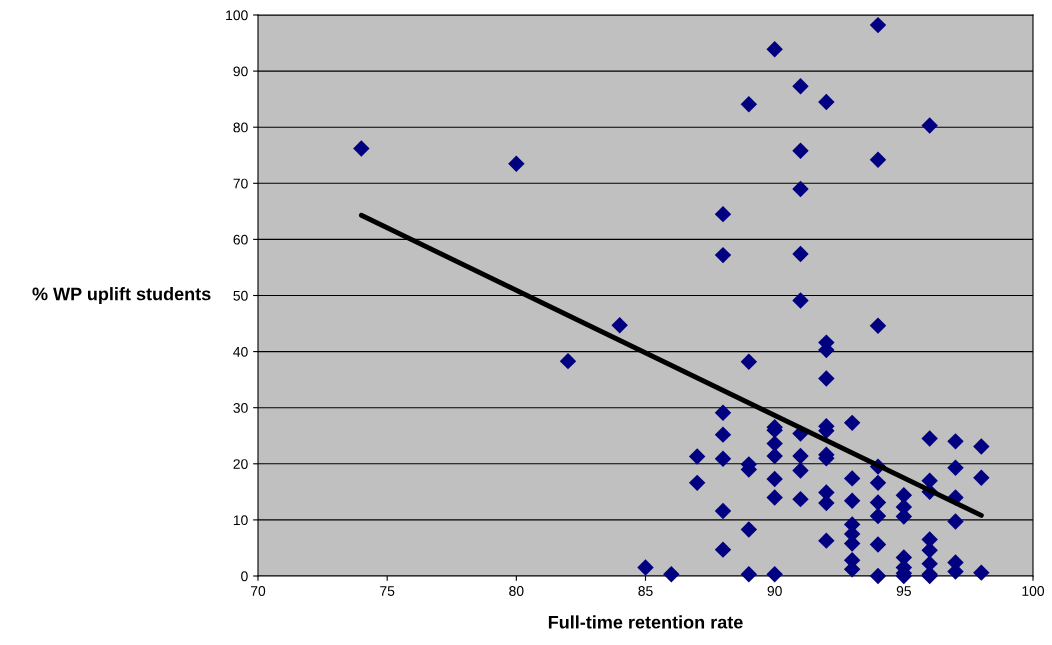  Describe the element at coordinates (903, 591) in the screenshot. I see `x-tick-label: 95` at that location.